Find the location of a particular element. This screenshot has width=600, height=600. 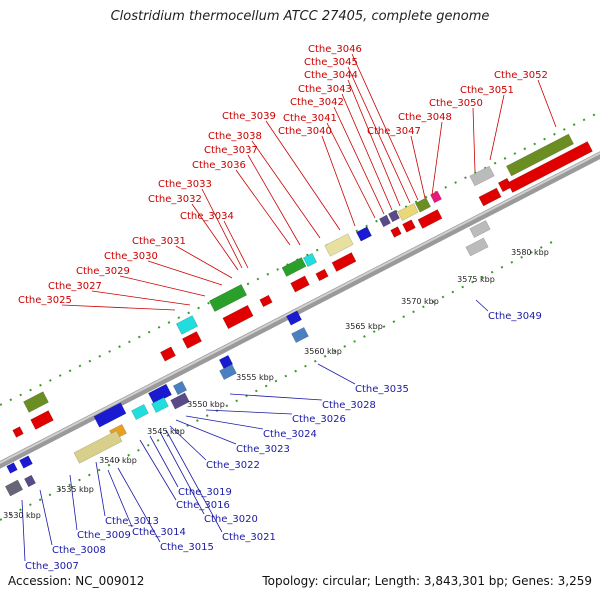

kbp-tick-label: 3555 kbp is located at coordinates (255, 377).